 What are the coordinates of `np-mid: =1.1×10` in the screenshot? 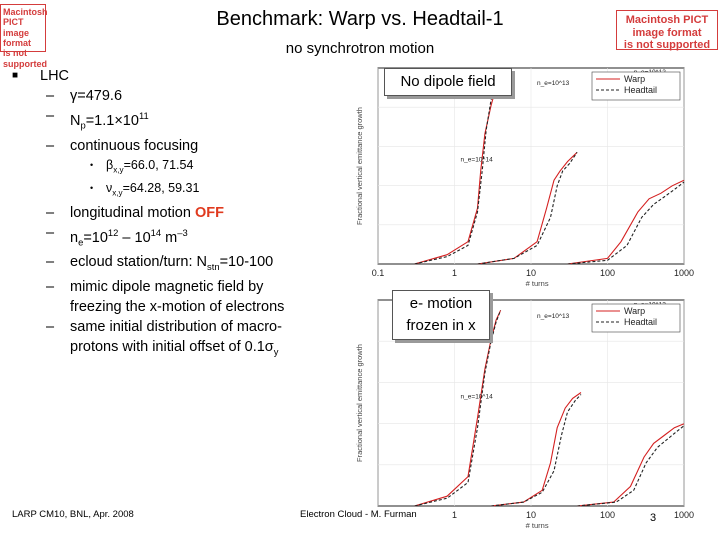 It's located at (112, 120).